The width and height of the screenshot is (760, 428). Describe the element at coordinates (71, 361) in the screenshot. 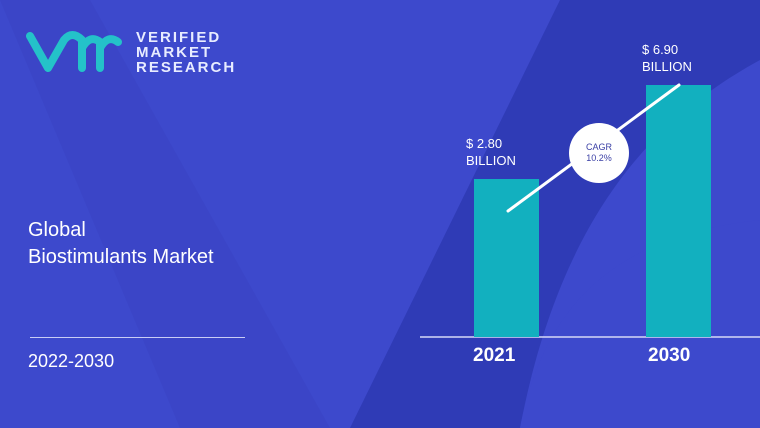

I see `forecast-period: 2022-2030` at that location.